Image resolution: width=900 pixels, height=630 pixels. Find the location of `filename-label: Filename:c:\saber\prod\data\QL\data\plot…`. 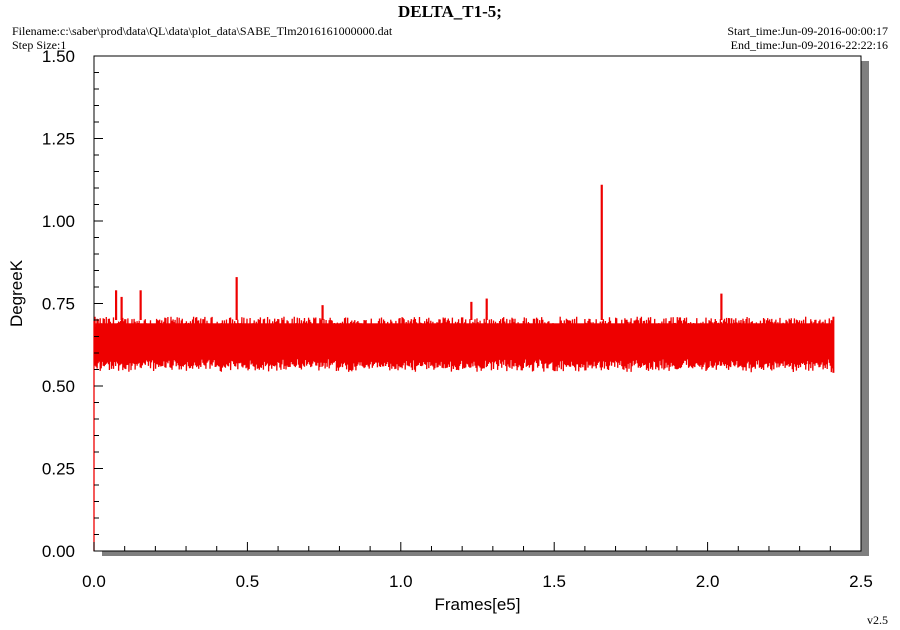

filename-label: Filename:c:\saber\prod\data\QL\data\plot… is located at coordinates (202, 31).